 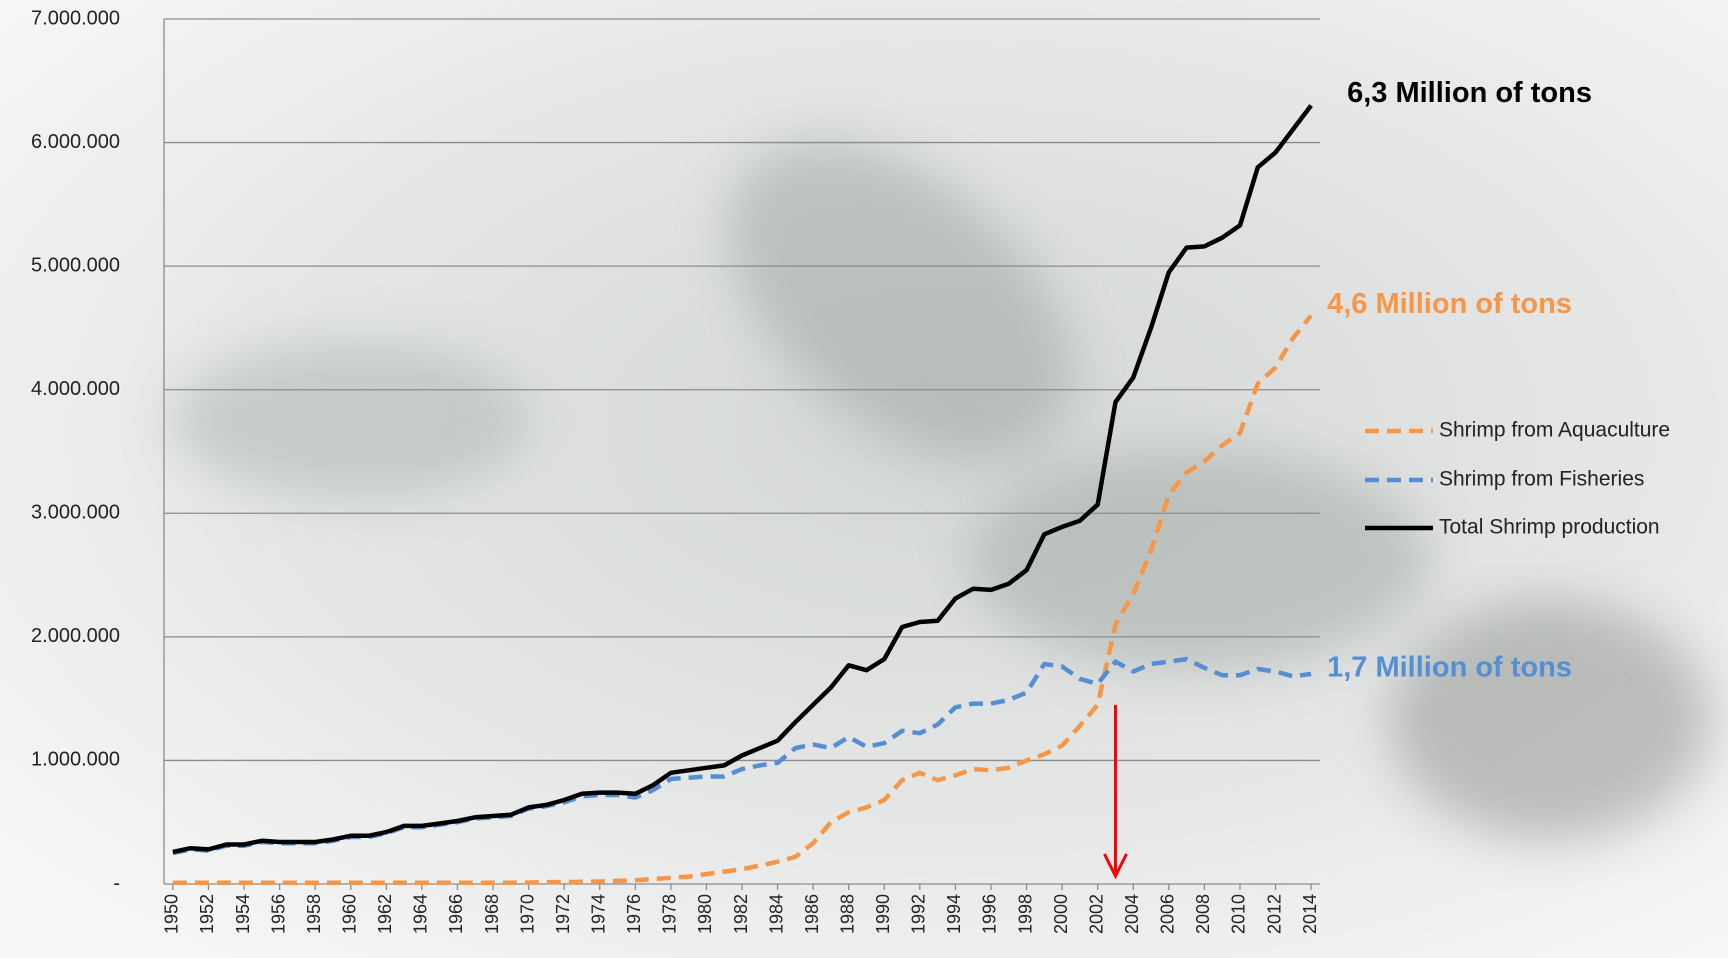 I want to click on x-tick-label: 1968, so click(x=492, y=914).